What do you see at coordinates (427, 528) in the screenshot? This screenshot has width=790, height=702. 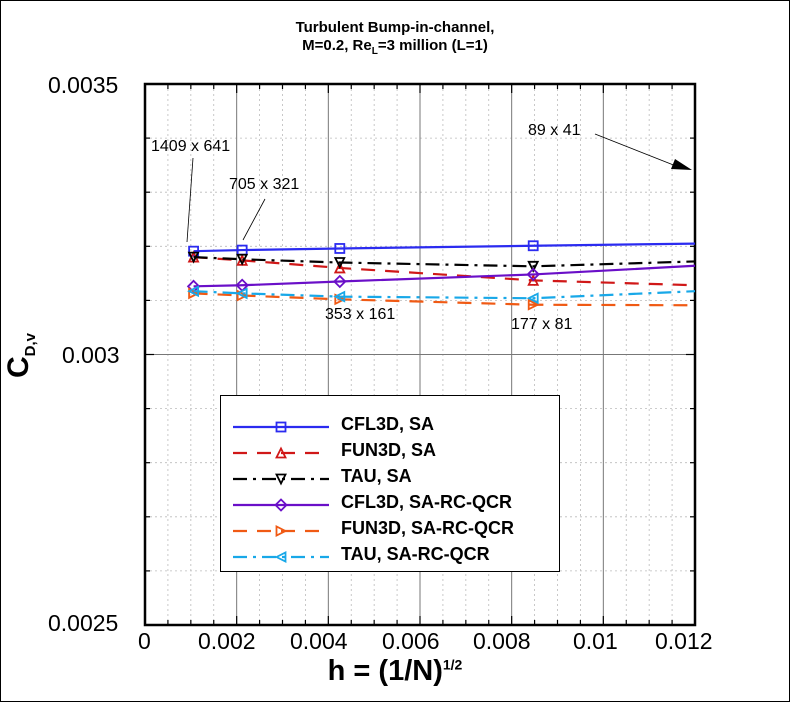 I see `legend-label: FUN3D, SA-RC-QCR` at bounding box center [427, 528].